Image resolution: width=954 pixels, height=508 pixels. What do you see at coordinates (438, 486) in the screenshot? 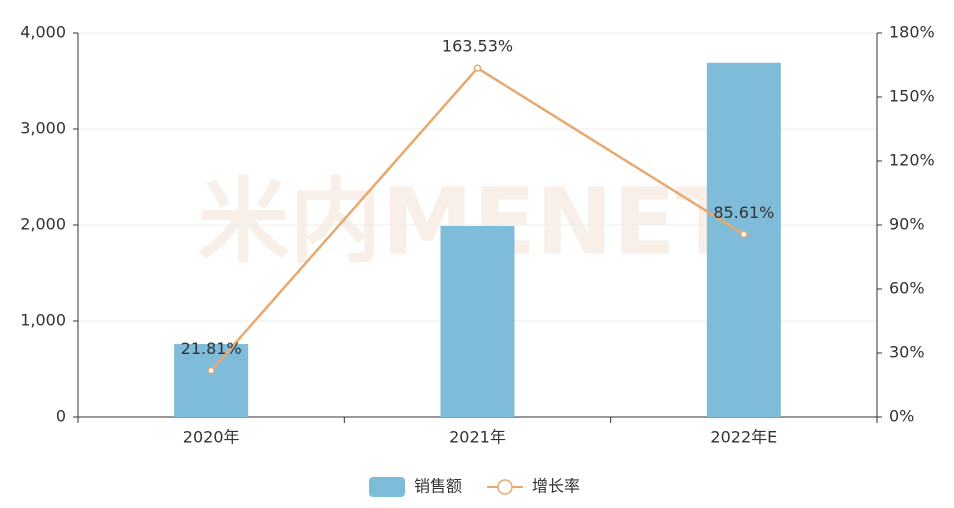
I see `legend-label: 销售额` at bounding box center [438, 486].